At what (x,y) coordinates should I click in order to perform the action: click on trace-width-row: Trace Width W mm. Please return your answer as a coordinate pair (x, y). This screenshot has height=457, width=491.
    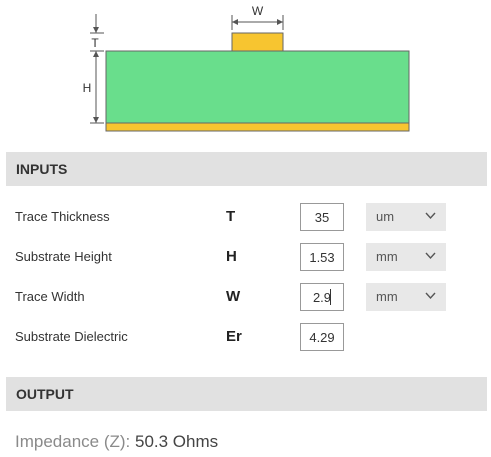
    Looking at the image, I should click on (245, 297).